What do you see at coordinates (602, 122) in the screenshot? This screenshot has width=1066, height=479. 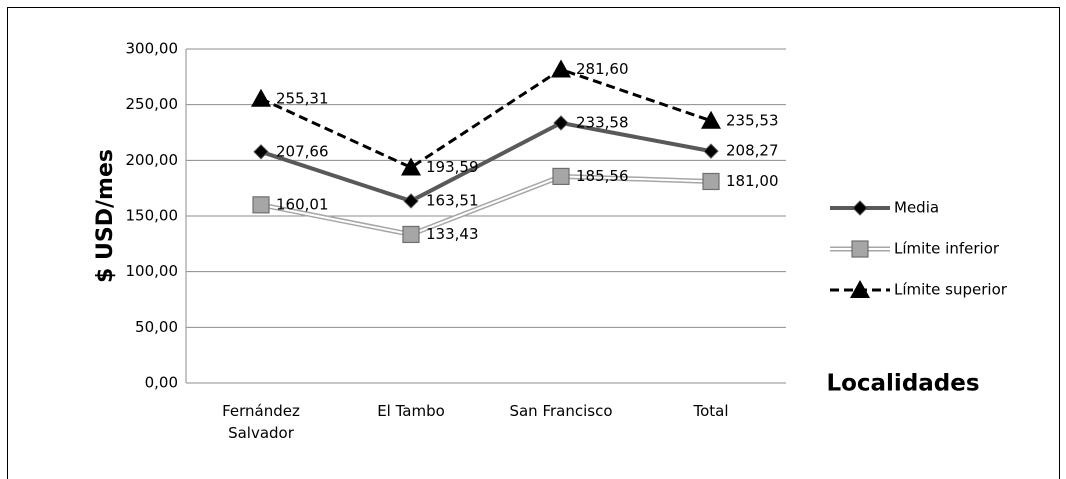 I see `value-label: 233,58` at bounding box center [602, 122].